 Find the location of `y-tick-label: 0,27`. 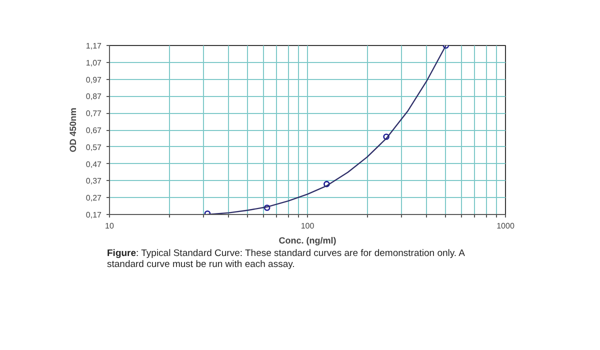

y-tick-label: 0,27 is located at coordinates (94, 198).